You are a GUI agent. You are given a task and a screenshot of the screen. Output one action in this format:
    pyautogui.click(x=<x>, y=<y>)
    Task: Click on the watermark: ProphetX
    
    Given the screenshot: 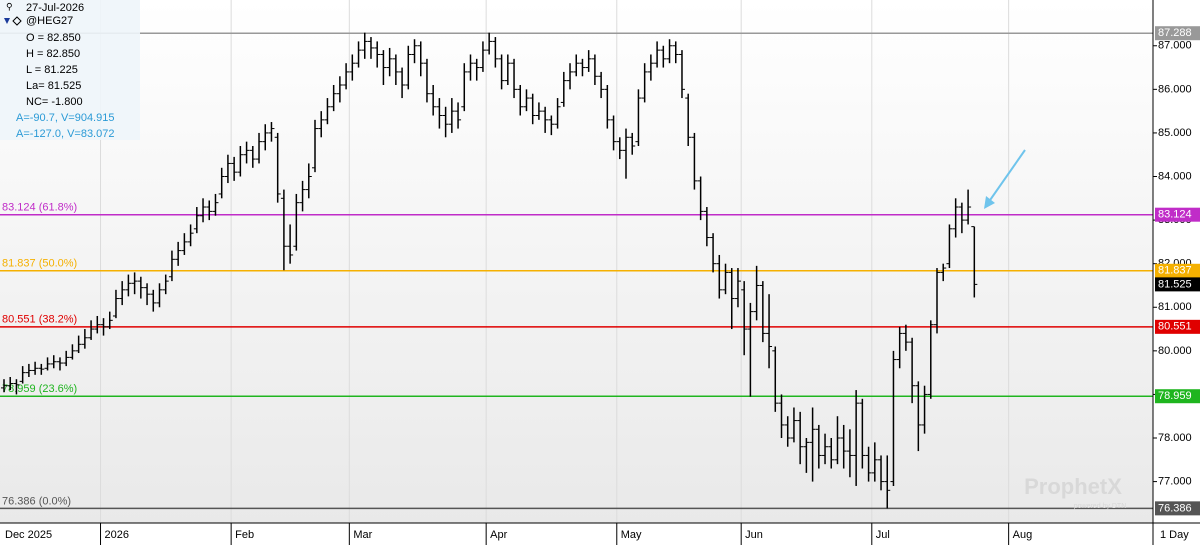 What is the action you would take?
    pyautogui.click(x=1073, y=486)
    